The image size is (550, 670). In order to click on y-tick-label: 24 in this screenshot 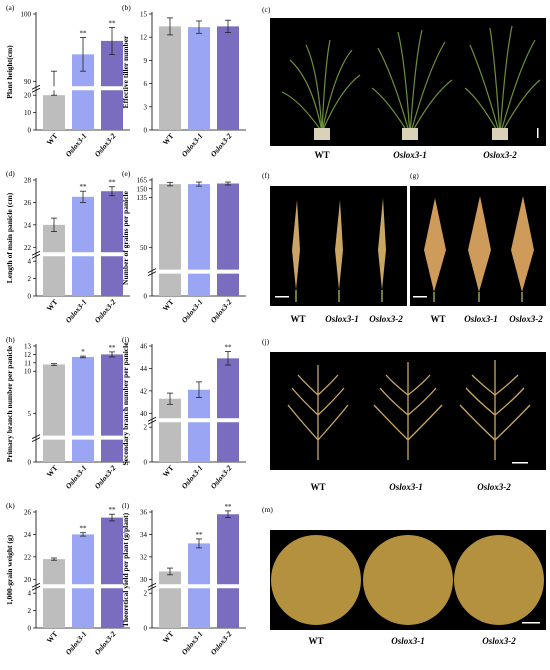, I will do `click(28, 535)`.